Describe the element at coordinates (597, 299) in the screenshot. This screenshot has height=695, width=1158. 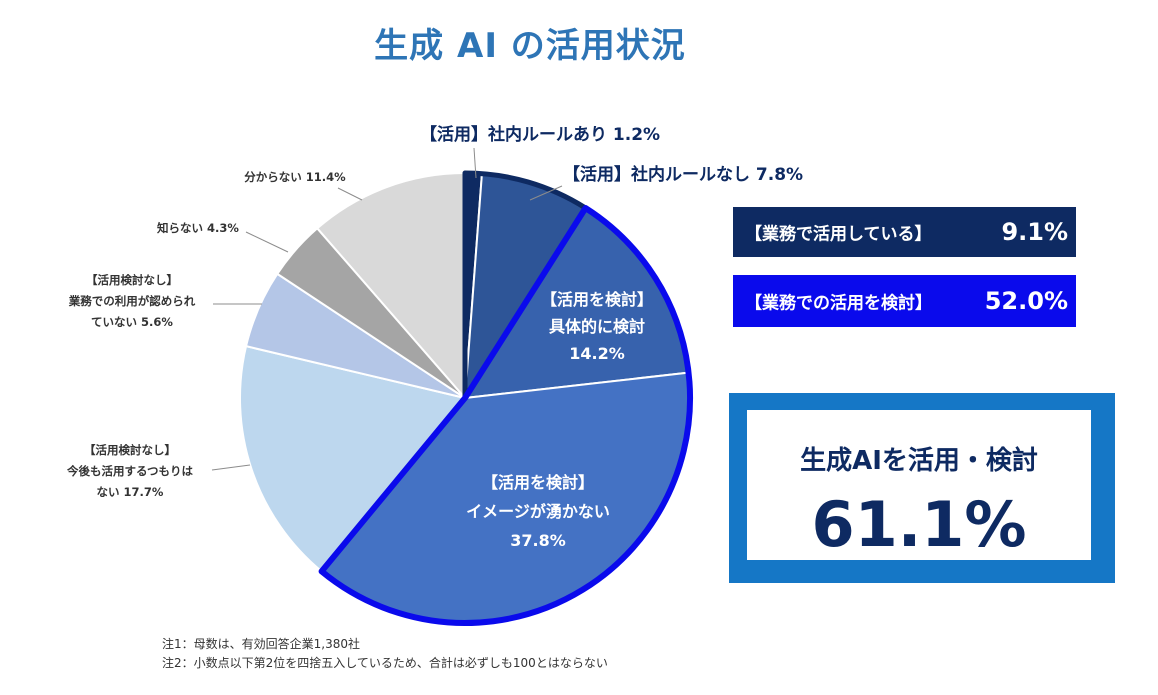
I see `slice-label-2-line-0: 【活用を検討】` at that location.